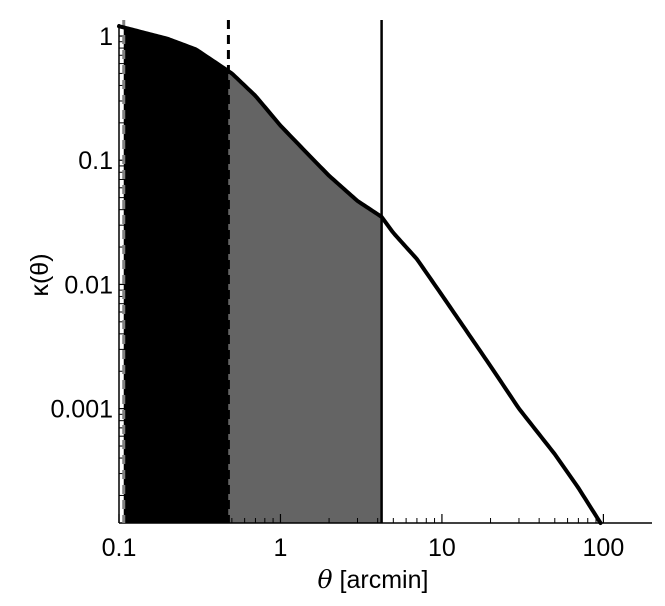 The image size is (665, 606). Describe the element at coordinates (604, 548) in the screenshot. I see `x-tick-label: 100` at that location.